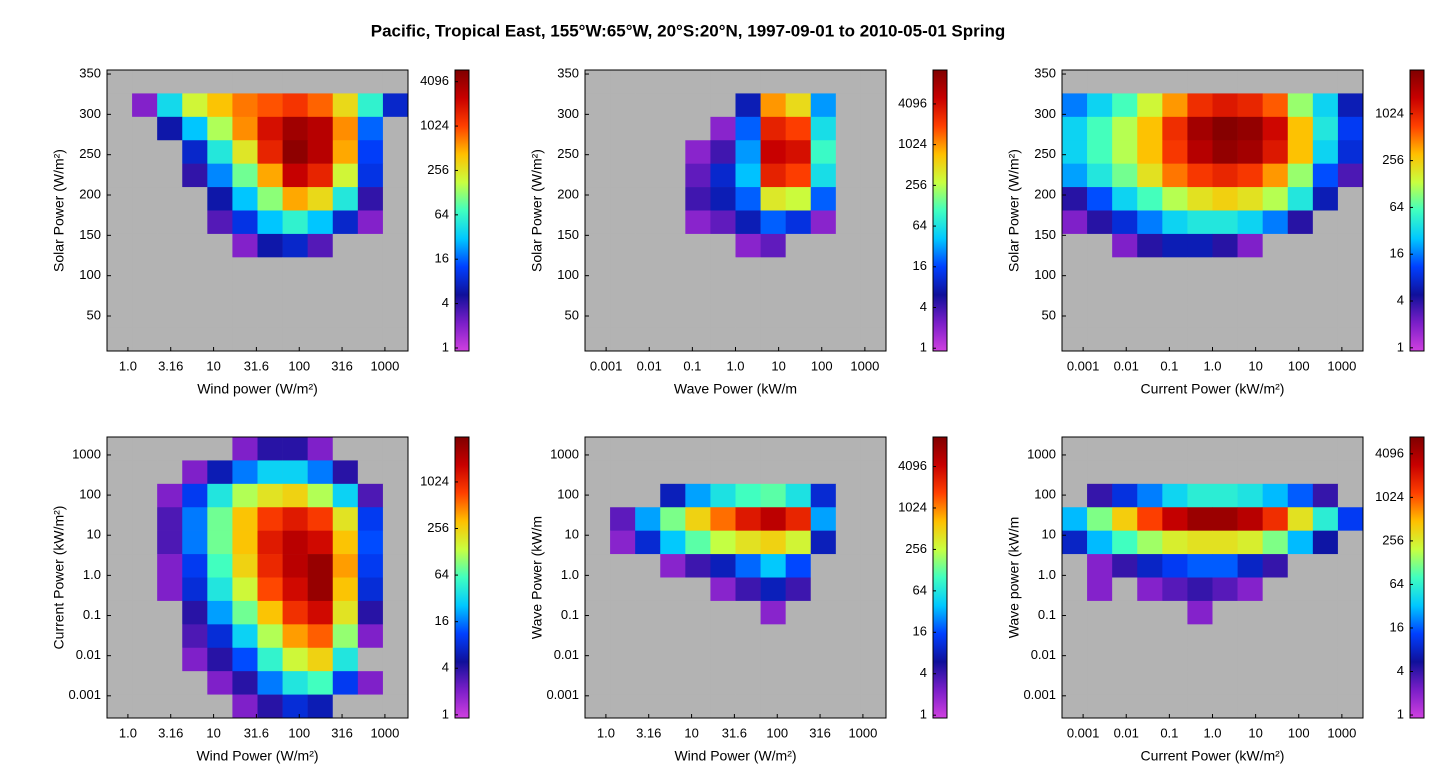 The width and height of the screenshot is (1445, 782). Describe the element at coordinates (59, 578) in the screenshot. I see `y-axis-label: Current Power (kW/m²)` at that location.